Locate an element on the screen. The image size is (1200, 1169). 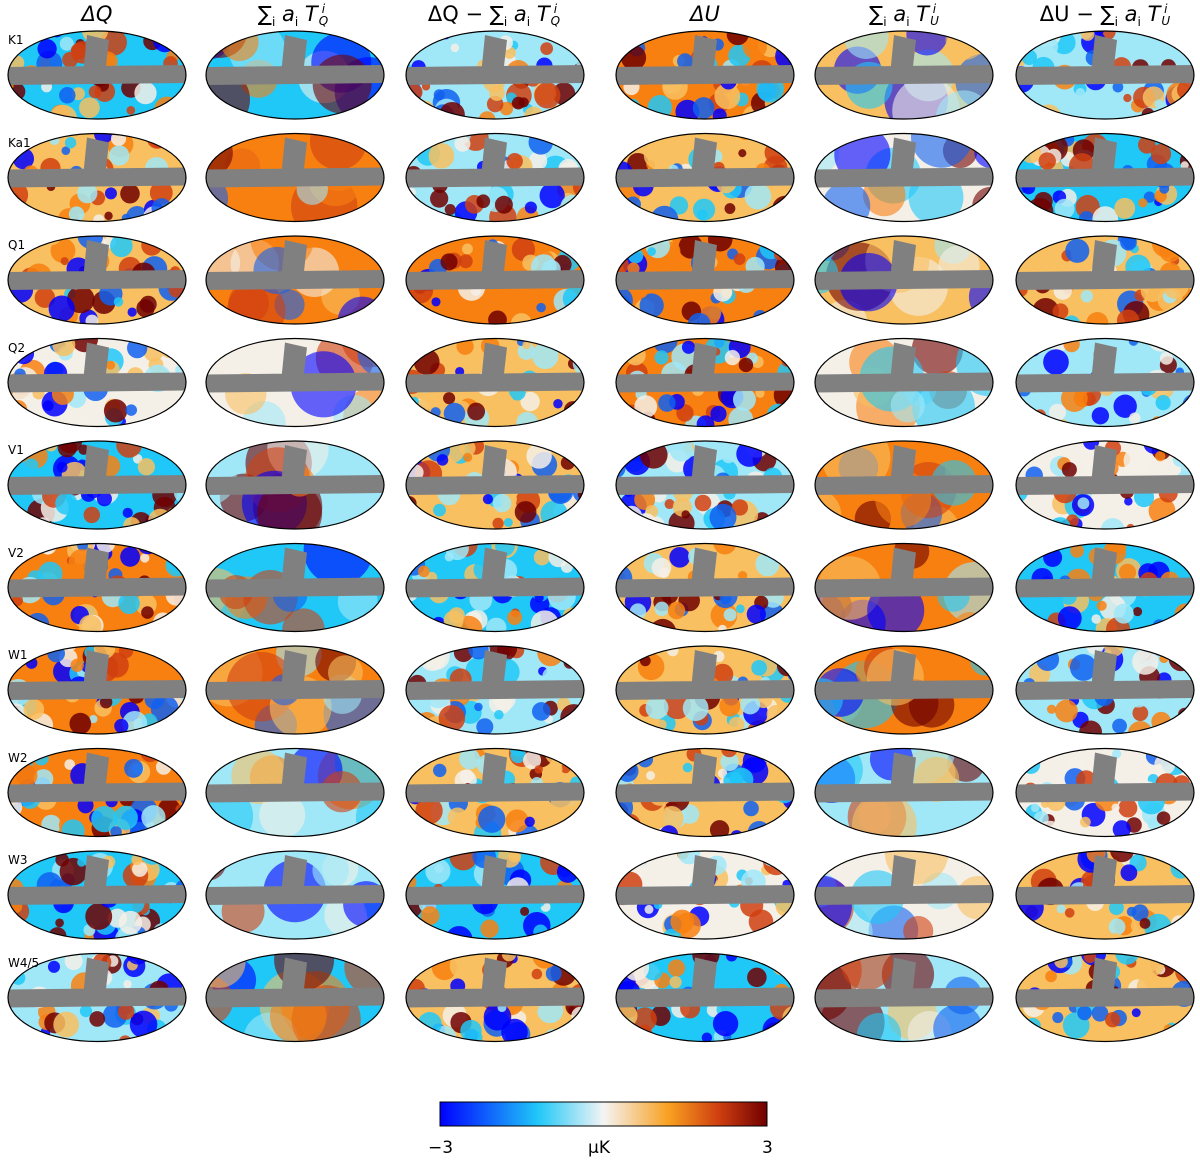
colorbar-unit: μK is located at coordinates (599, 1148).